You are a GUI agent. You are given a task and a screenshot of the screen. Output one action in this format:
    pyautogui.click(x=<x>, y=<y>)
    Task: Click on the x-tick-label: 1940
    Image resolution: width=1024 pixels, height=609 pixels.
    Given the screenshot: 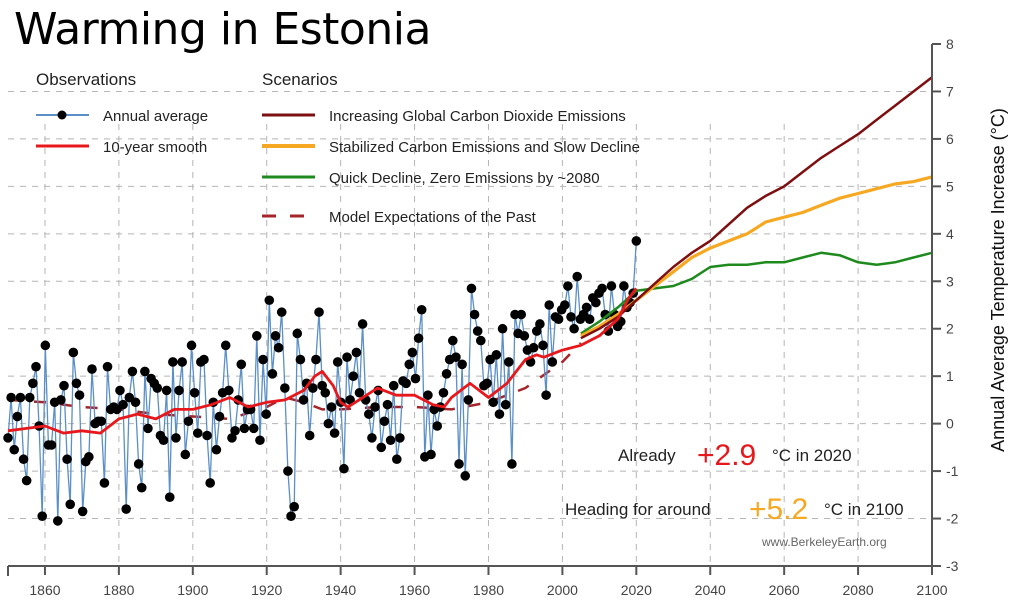 What is the action you would take?
    pyautogui.click(x=340, y=590)
    